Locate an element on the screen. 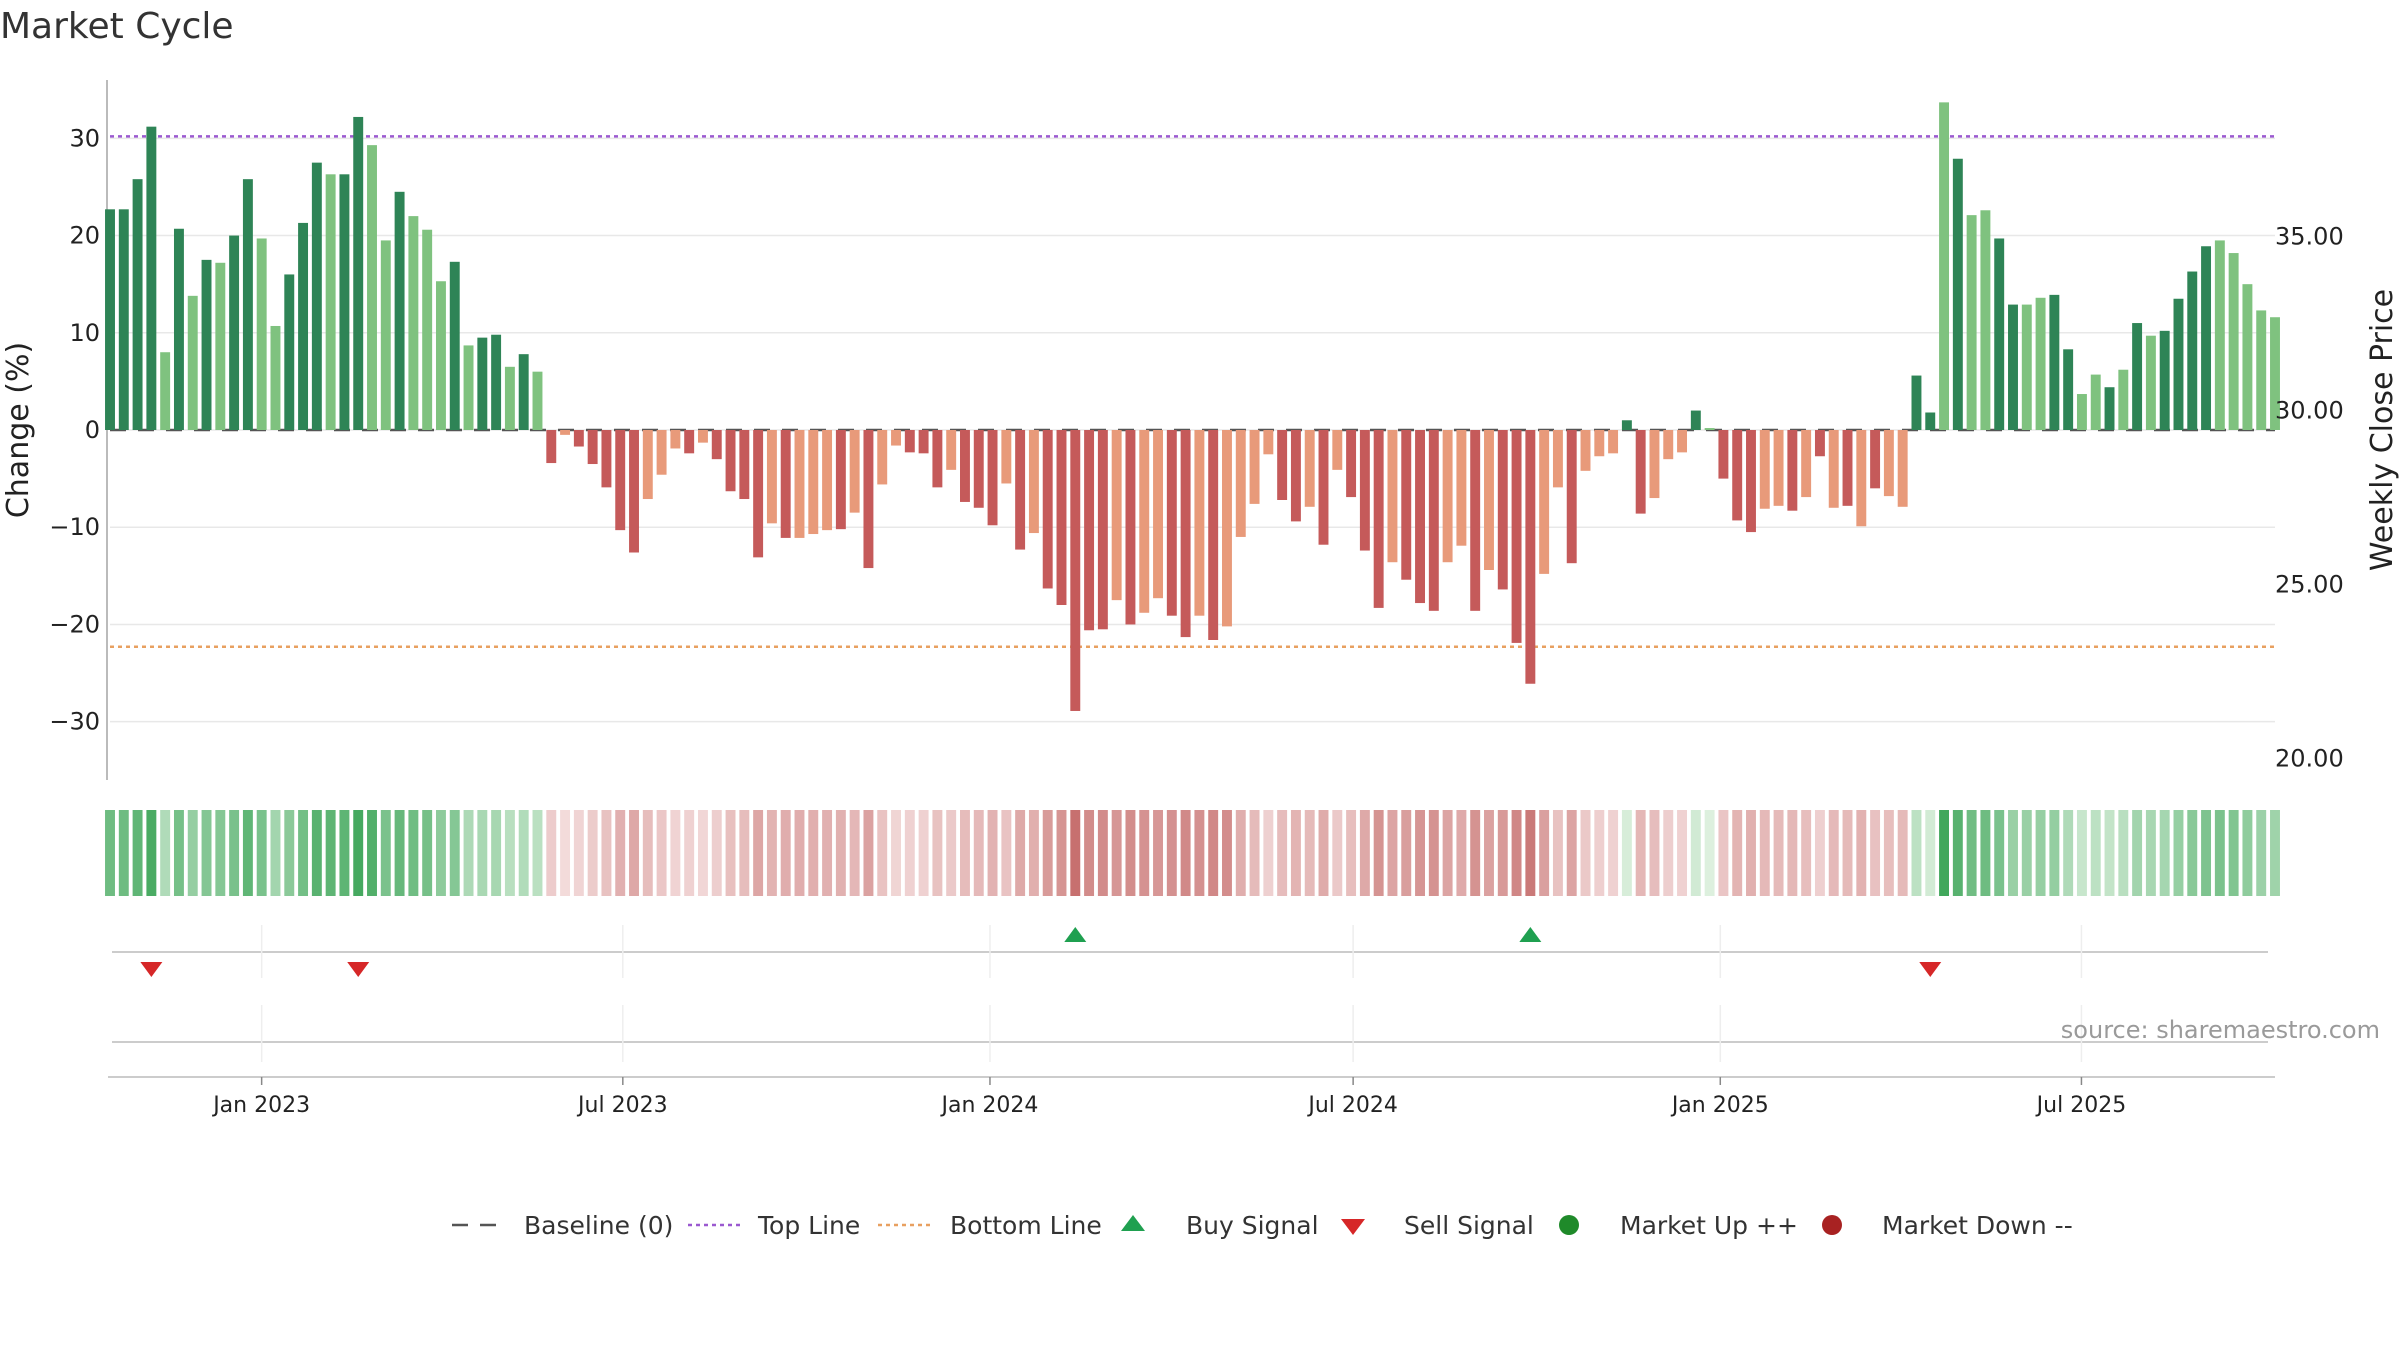  y2-tick-label: 35.00 is located at coordinates (2309, 237).